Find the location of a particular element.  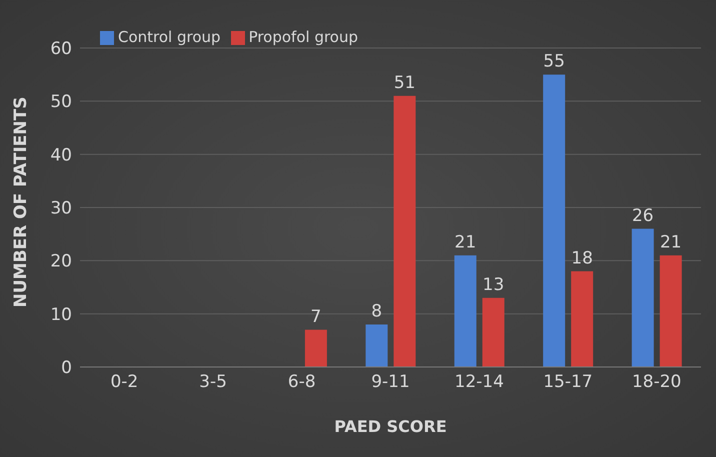

y-tick-label: 50 is located at coordinates (61, 102).